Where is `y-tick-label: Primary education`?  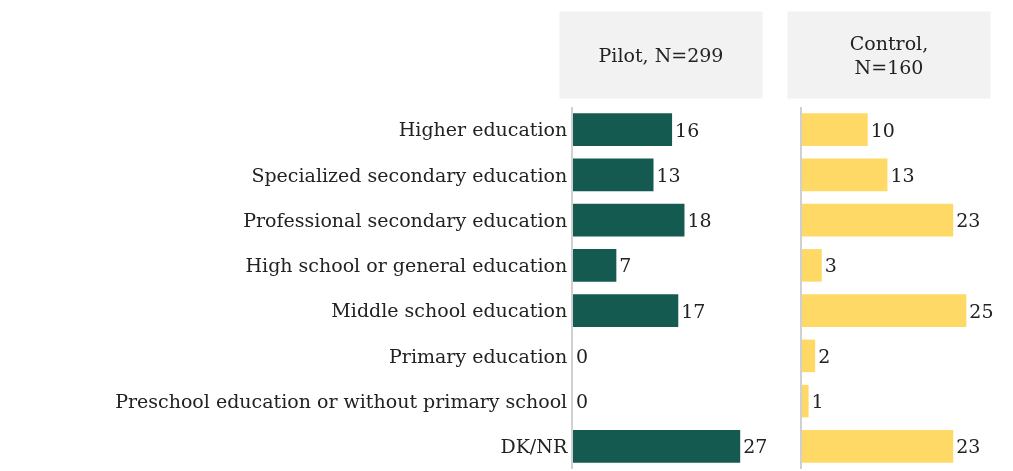 y-tick-label: Primary education is located at coordinates (478, 355).